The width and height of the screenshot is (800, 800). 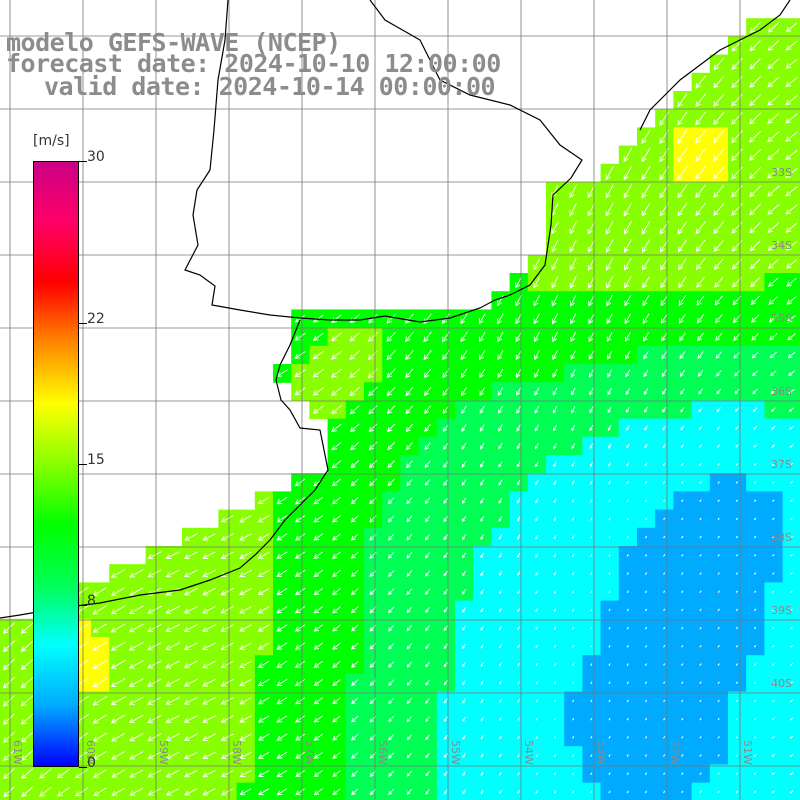 I want to click on colorbar-tick-label: 15, so click(x=96, y=460).